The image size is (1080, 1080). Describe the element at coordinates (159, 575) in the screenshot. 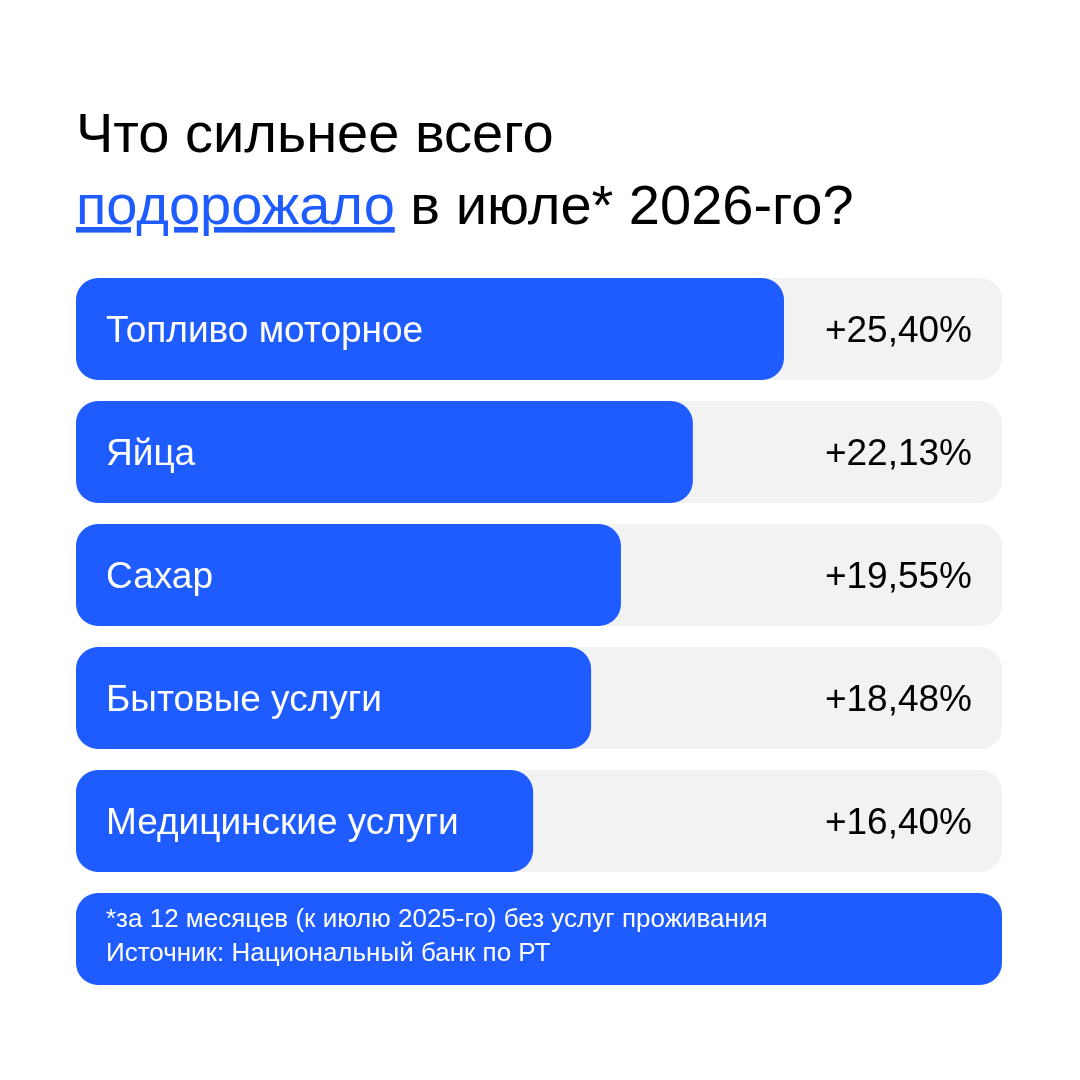

I see `y-tick-label: Сахар` at that location.